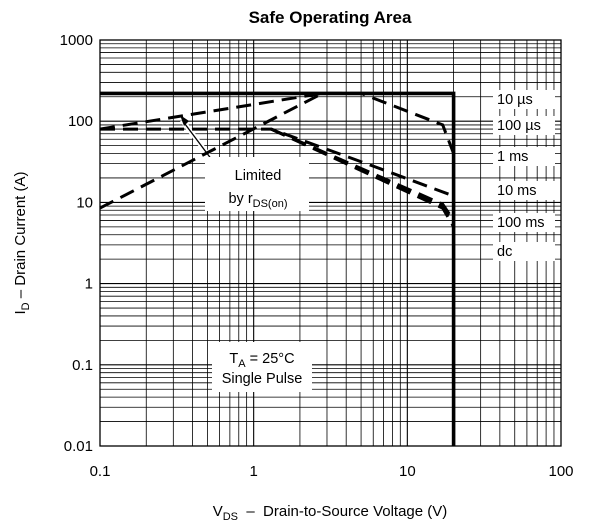 The image size is (589, 525). I want to click on series-label: 1 ms, so click(512, 157).